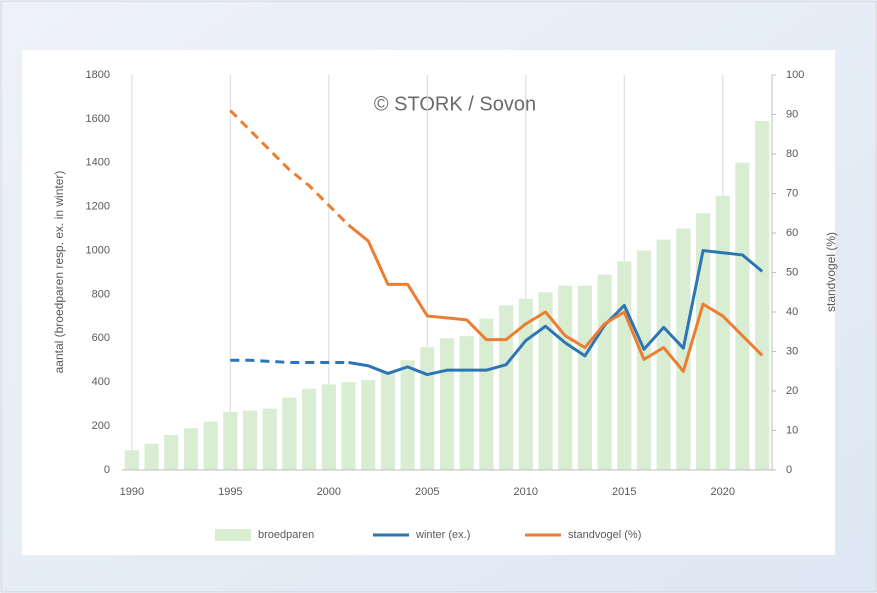 The height and width of the screenshot is (593, 877). Describe the element at coordinates (329, 492) in the screenshot. I see `x-tick-label: 2000` at that location.